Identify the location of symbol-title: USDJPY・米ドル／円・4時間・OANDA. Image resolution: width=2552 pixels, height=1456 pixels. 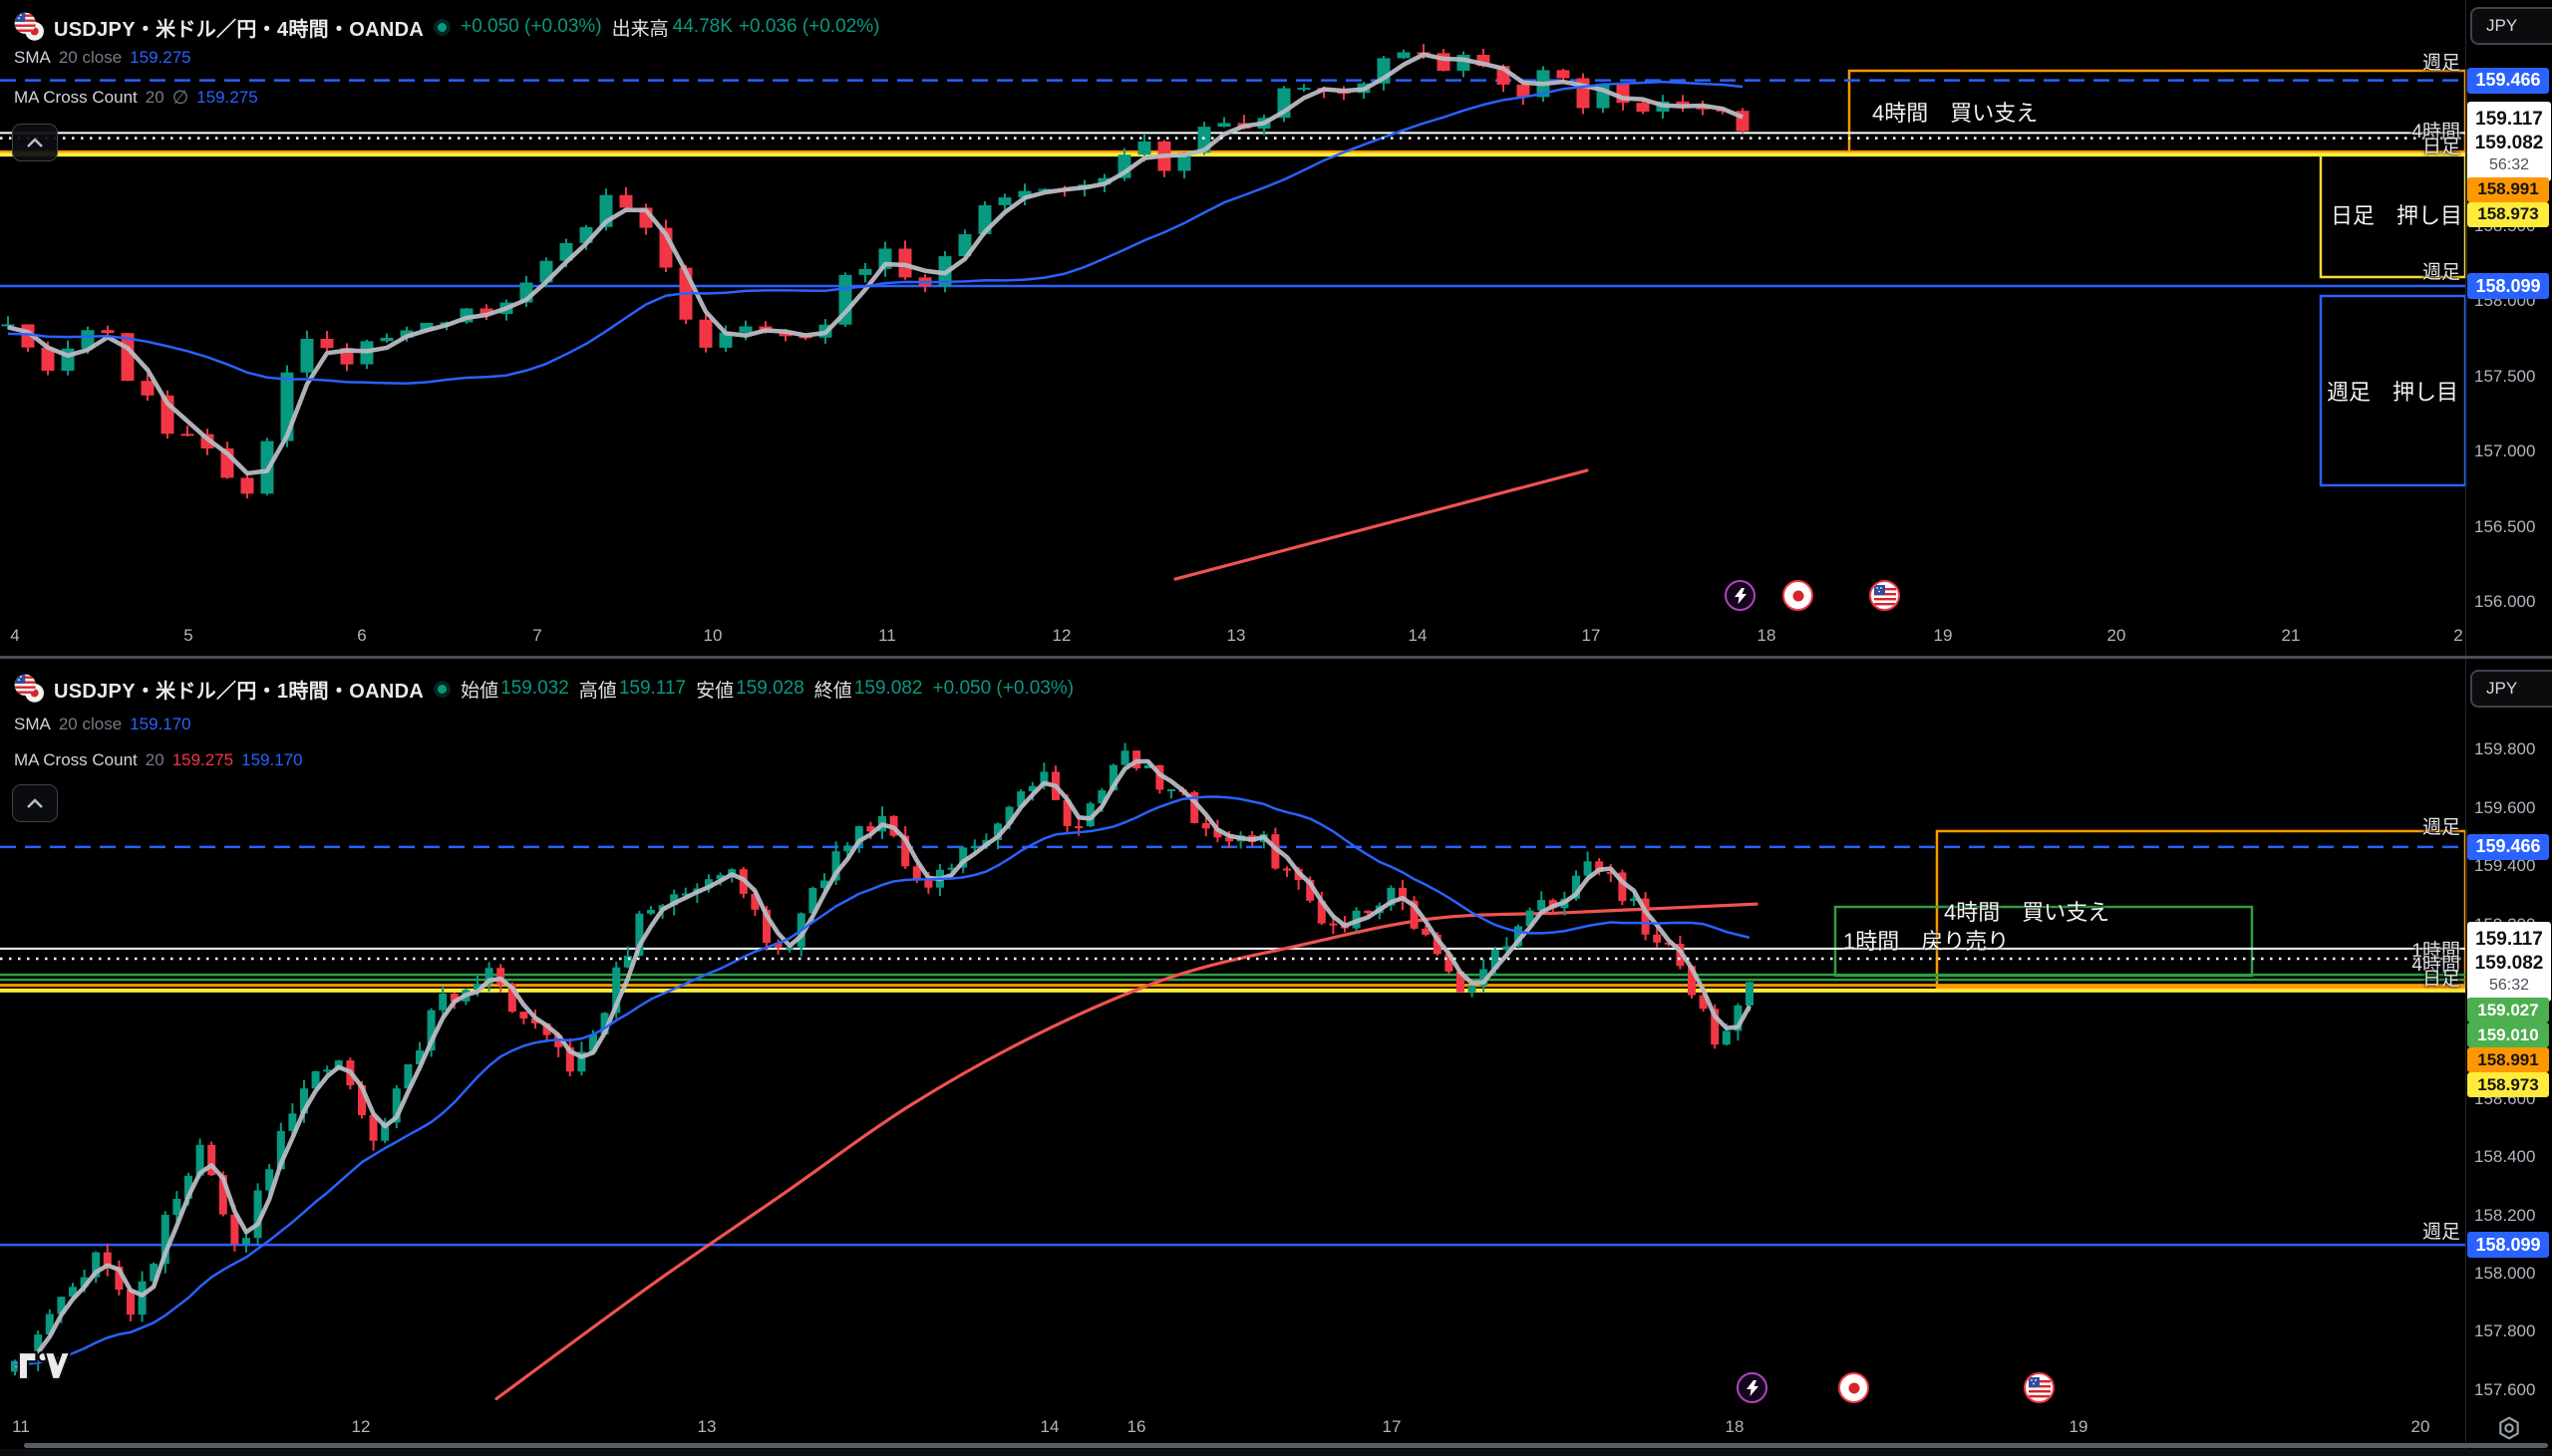
(239, 29).